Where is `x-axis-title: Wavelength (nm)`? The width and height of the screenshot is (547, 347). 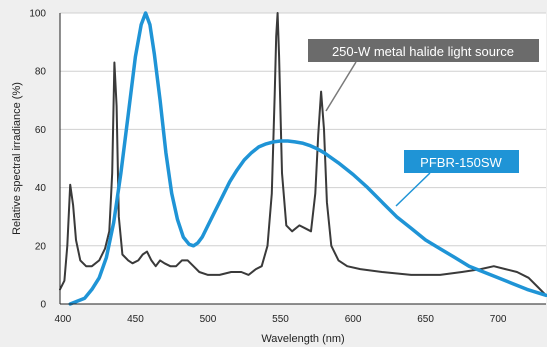 x-axis-title: Wavelength (nm) is located at coordinates (302, 339).